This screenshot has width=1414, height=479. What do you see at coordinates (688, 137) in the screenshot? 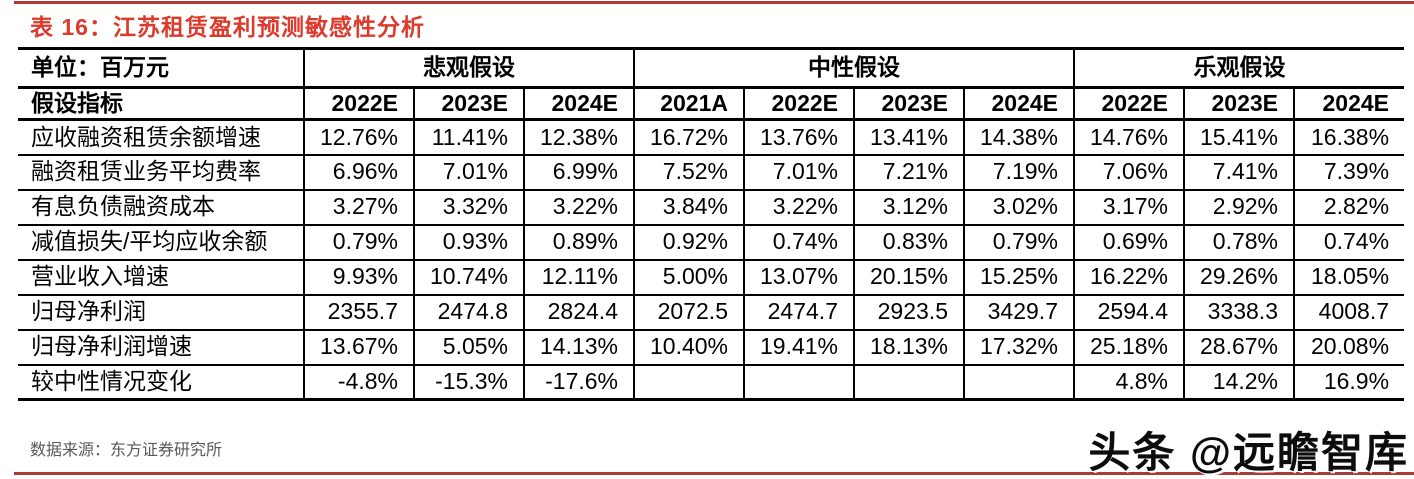
I see `value-cell: 16.72%` at bounding box center [688, 137].